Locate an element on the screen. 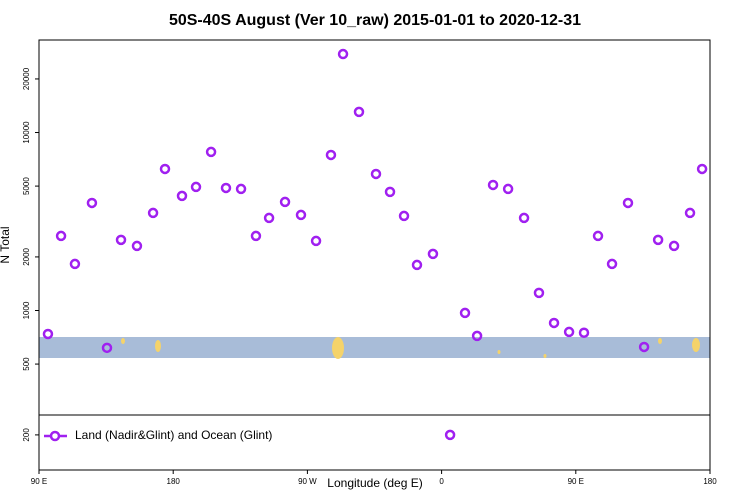 The width and height of the screenshot is (750, 500). y-tick-label: 500 is located at coordinates (26, 364).